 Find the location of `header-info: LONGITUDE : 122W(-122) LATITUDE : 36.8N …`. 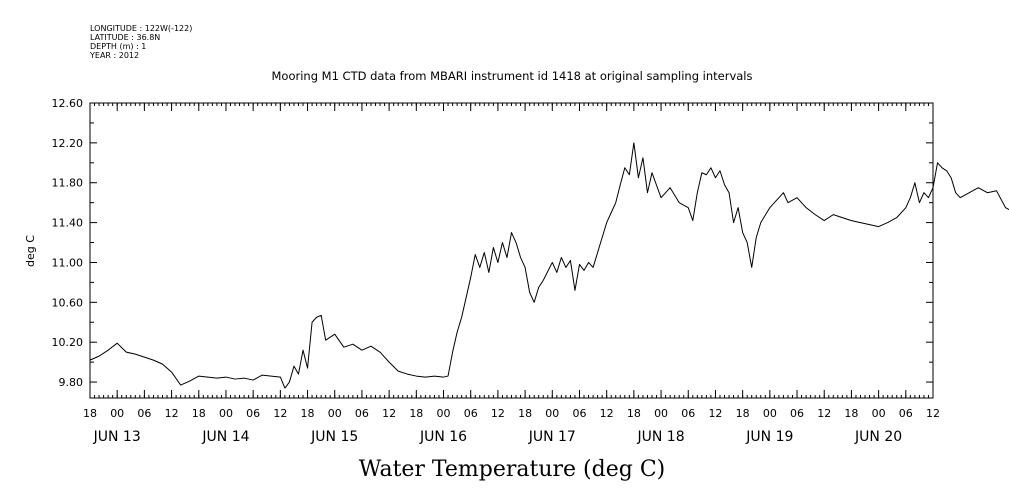

header-info: LONGITUDE : 122W(-122) LATITUDE : 36.8N … is located at coordinates (140, 42).